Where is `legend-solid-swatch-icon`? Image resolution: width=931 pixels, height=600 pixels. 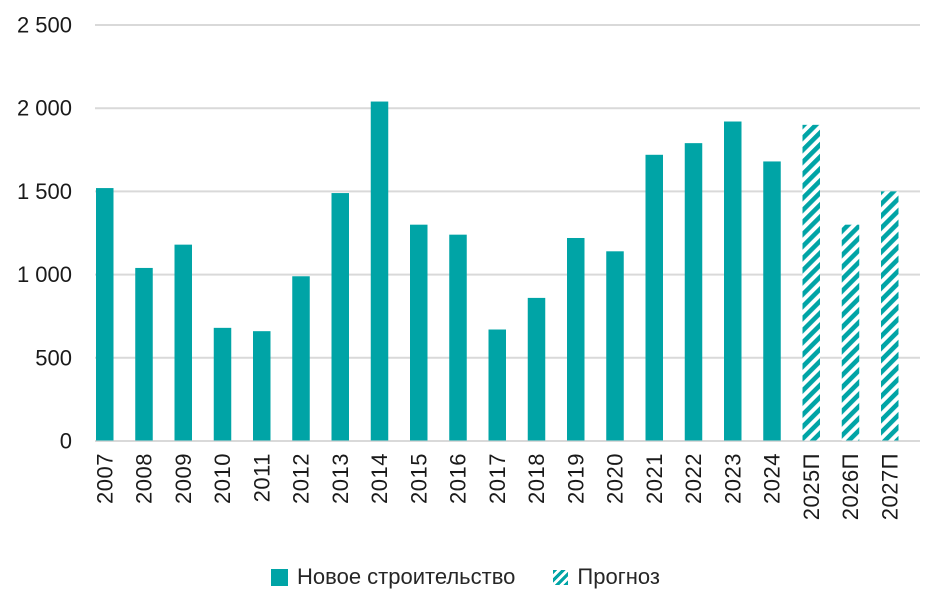
legend-solid-swatch-icon is located at coordinates (280, 577).